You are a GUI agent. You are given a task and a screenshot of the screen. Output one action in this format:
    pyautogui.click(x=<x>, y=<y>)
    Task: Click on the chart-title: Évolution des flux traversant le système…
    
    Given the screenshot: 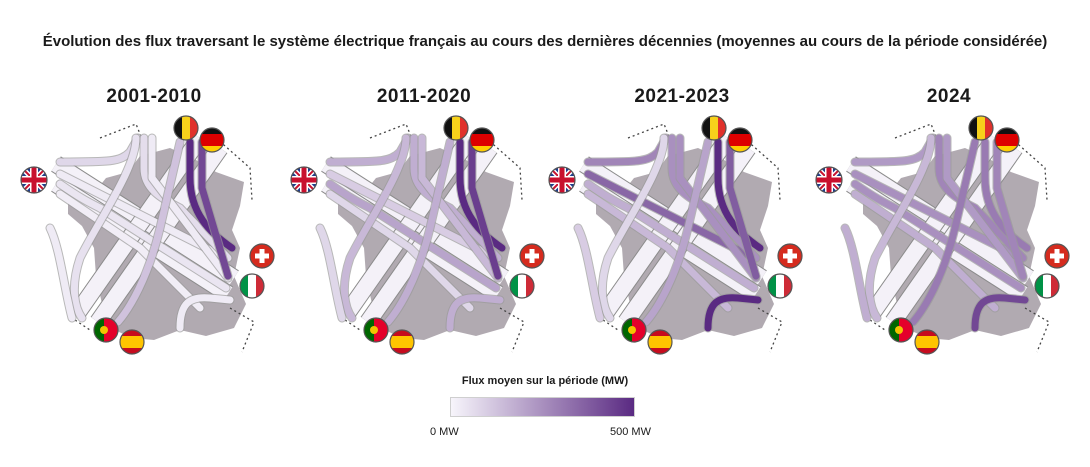 What is the action you would take?
    pyautogui.click(x=545, y=41)
    